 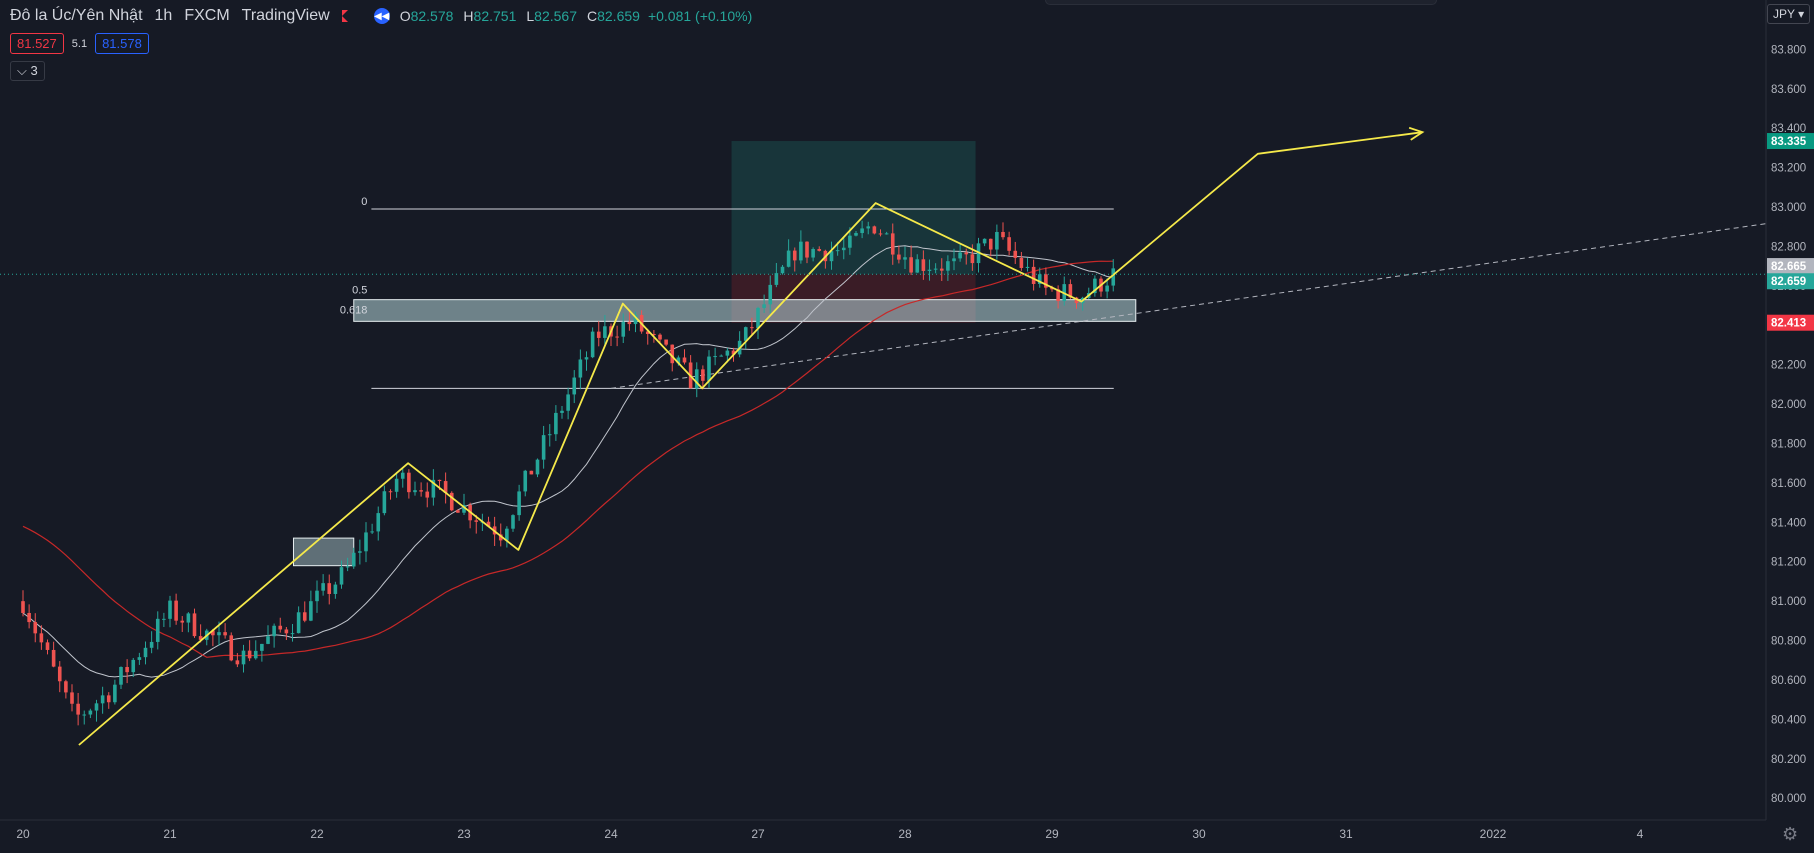 What do you see at coordinates (1788, 208) in the screenshot?
I see `price-tick-label: 83.000` at bounding box center [1788, 208].